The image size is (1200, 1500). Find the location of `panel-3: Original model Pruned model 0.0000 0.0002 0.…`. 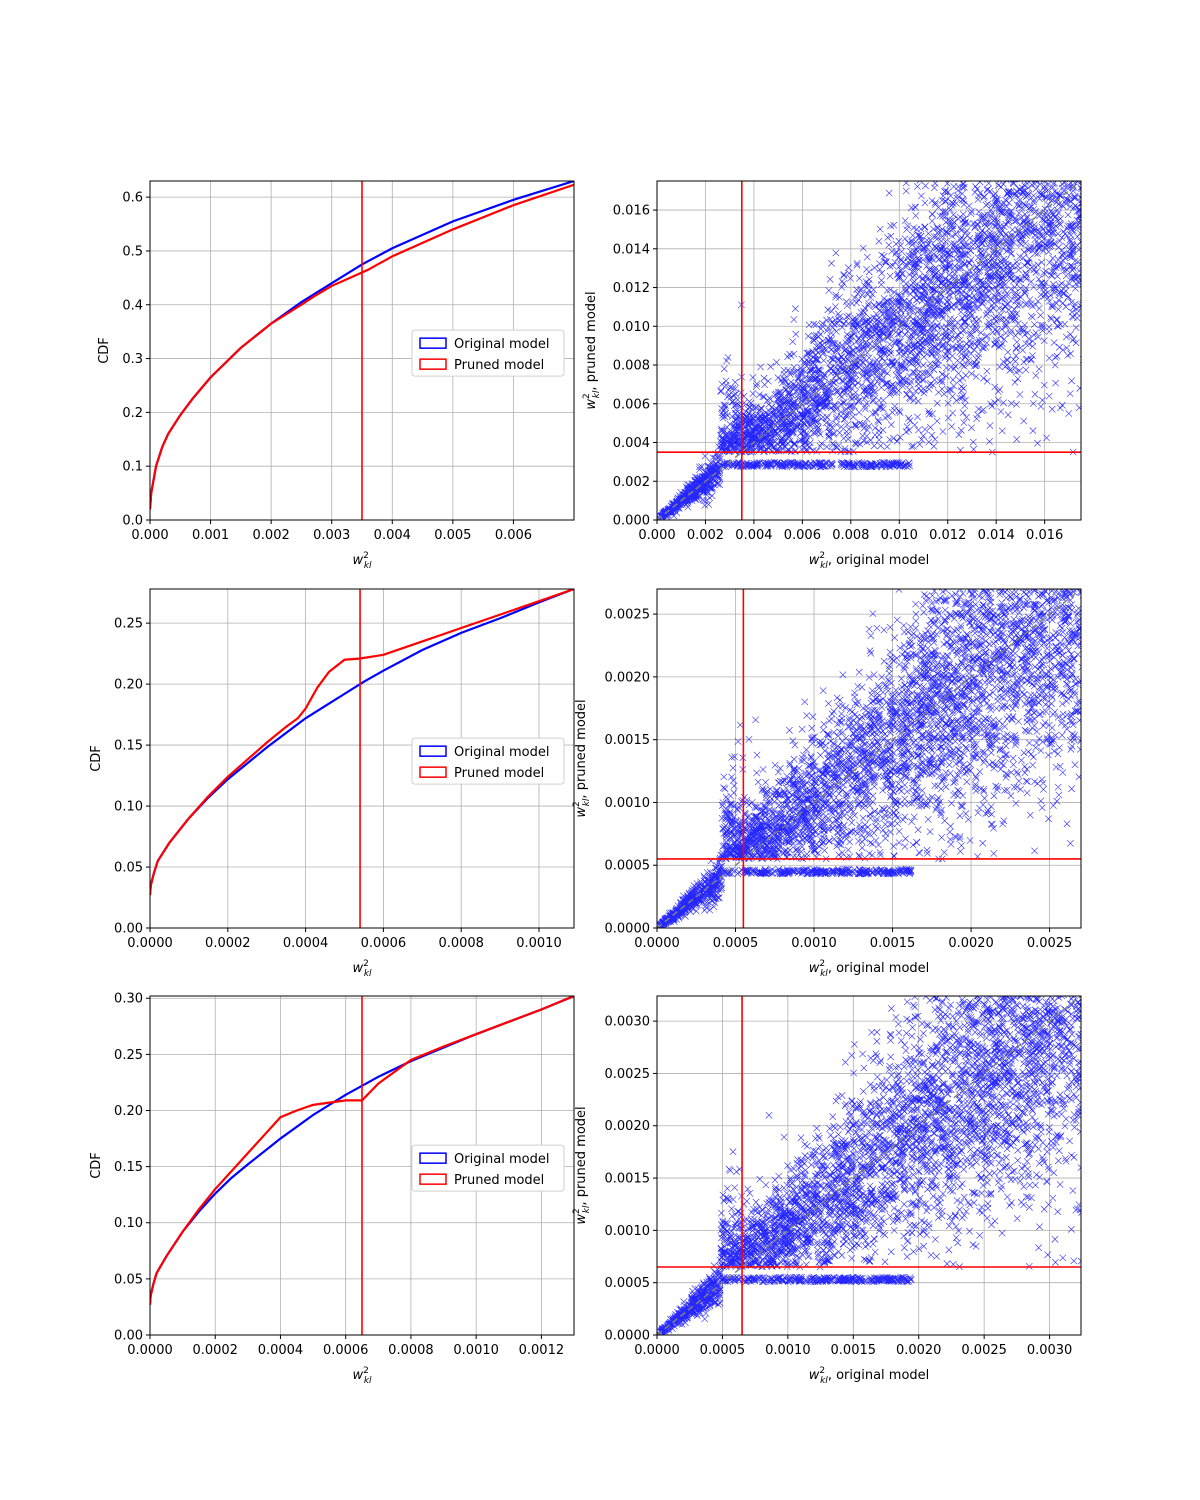

panel-3: Original model Pruned model 0.0000 0.0002 0.… is located at coordinates (332, 783).